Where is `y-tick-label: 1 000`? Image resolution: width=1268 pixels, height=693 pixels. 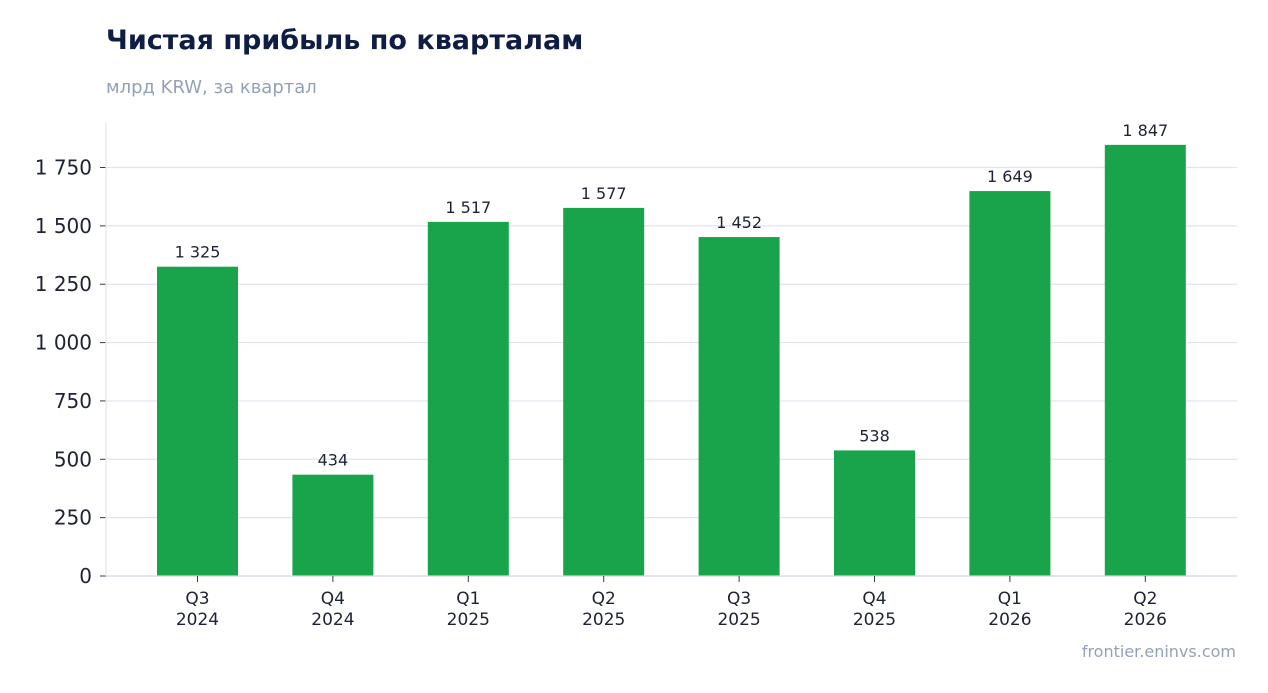 y-tick-label: 1 000 is located at coordinates (63, 343).